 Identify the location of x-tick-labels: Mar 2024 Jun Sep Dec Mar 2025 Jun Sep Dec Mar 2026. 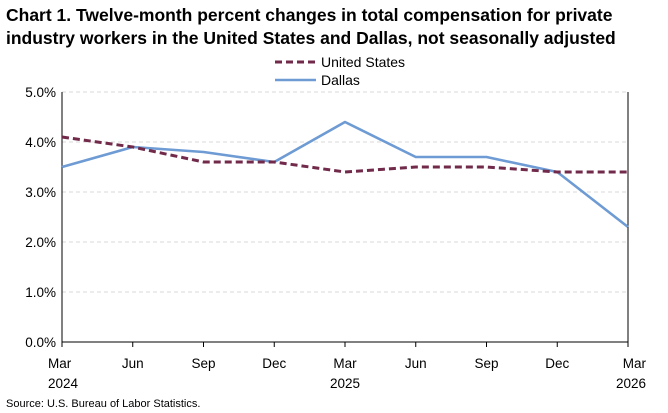
(347, 373).